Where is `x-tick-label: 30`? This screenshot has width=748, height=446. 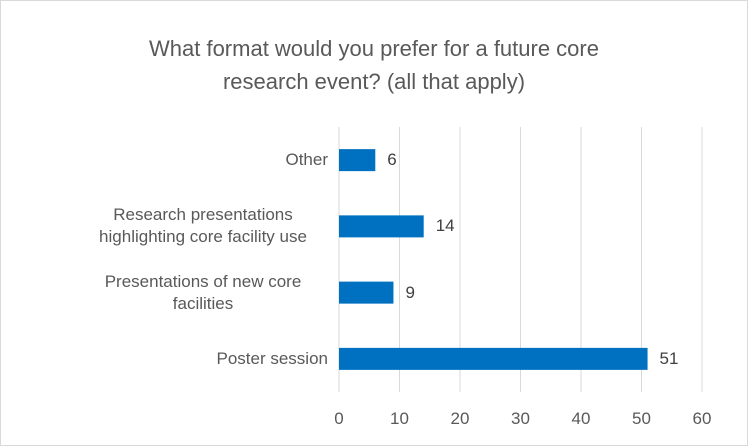
x-tick-label: 30 is located at coordinates (520, 418).